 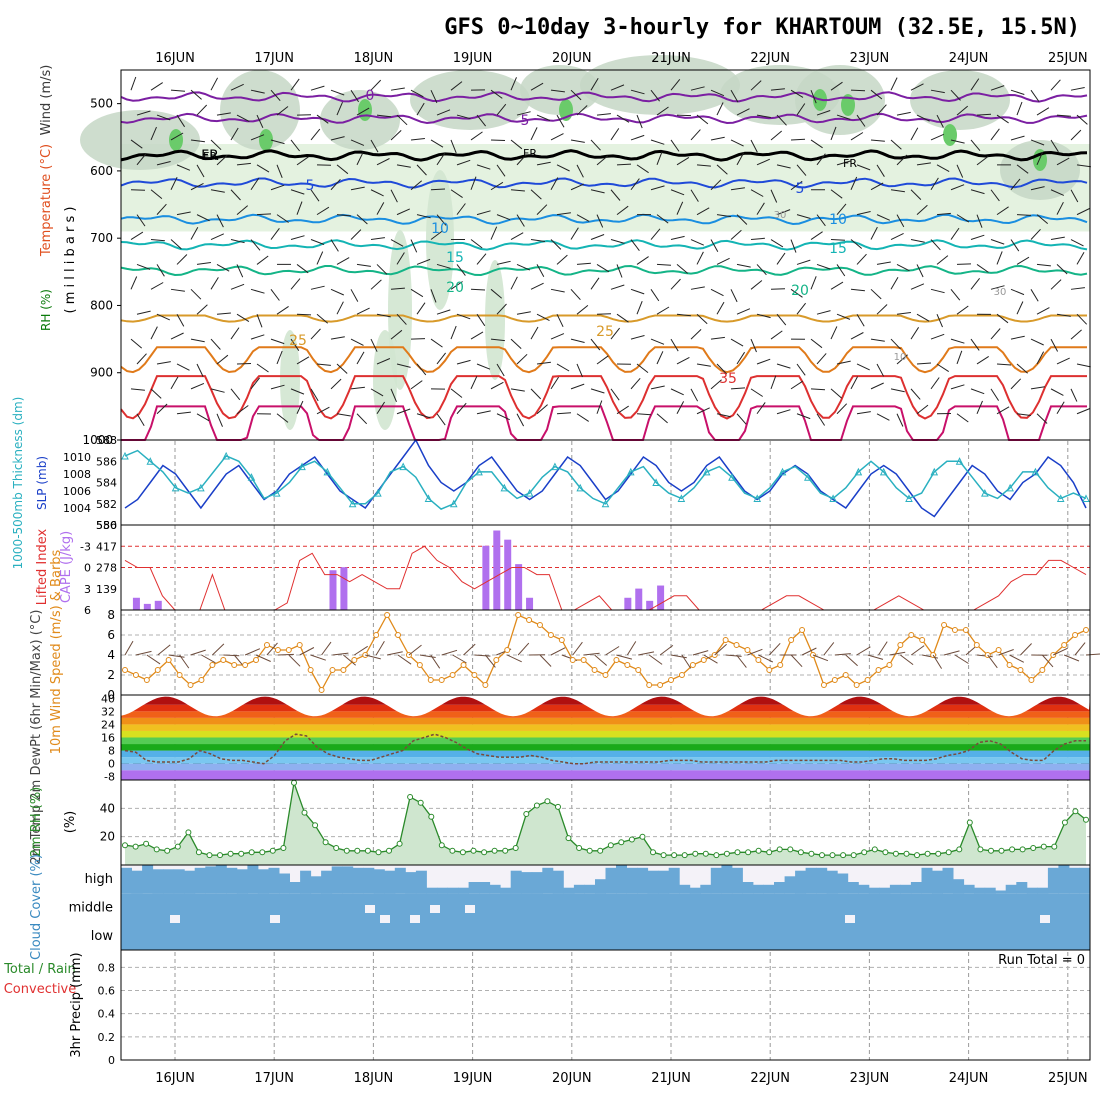 What do you see at coordinates (274, 58) in the screenshot?
I see `date-label-top: 17JUN` at bounding box center [274, 58].